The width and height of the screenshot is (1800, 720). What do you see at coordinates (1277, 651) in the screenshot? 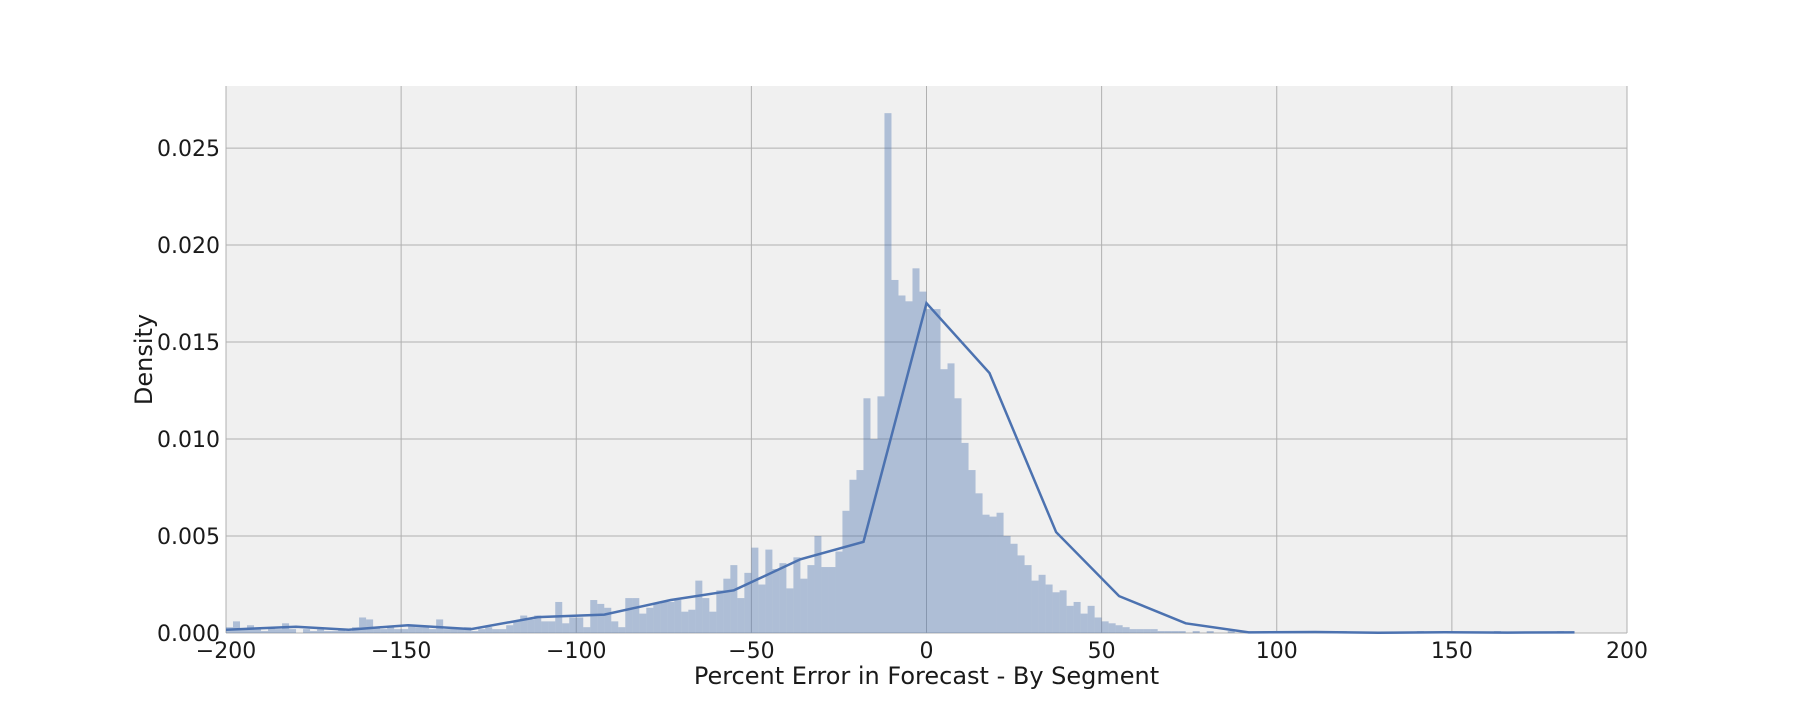
I see `x-tick-label: 100` at bounding box center [1277, 651].